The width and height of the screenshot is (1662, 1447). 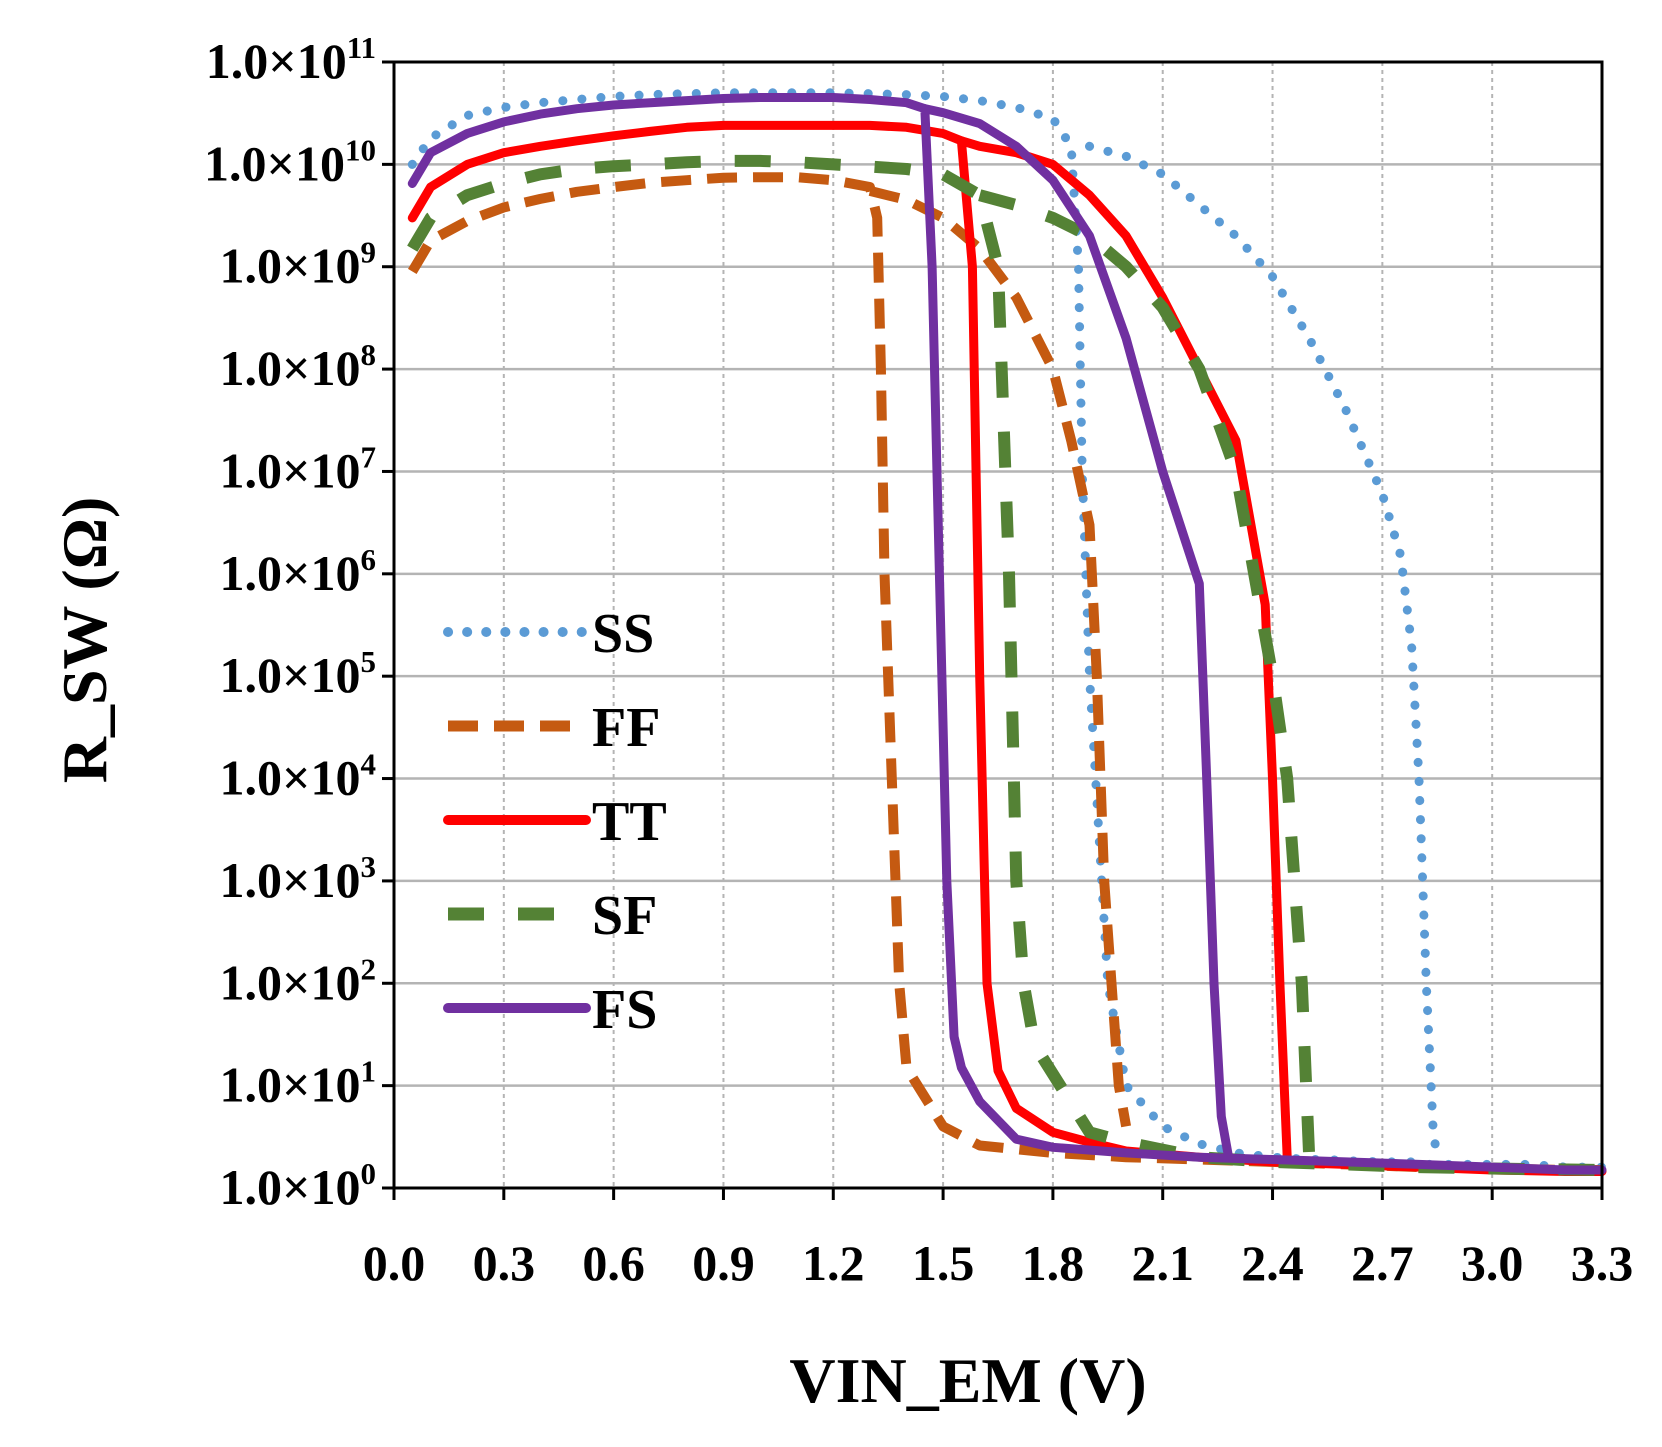 I want to click on legend: SS FF TT SF FS, so click(x=555, y=822).